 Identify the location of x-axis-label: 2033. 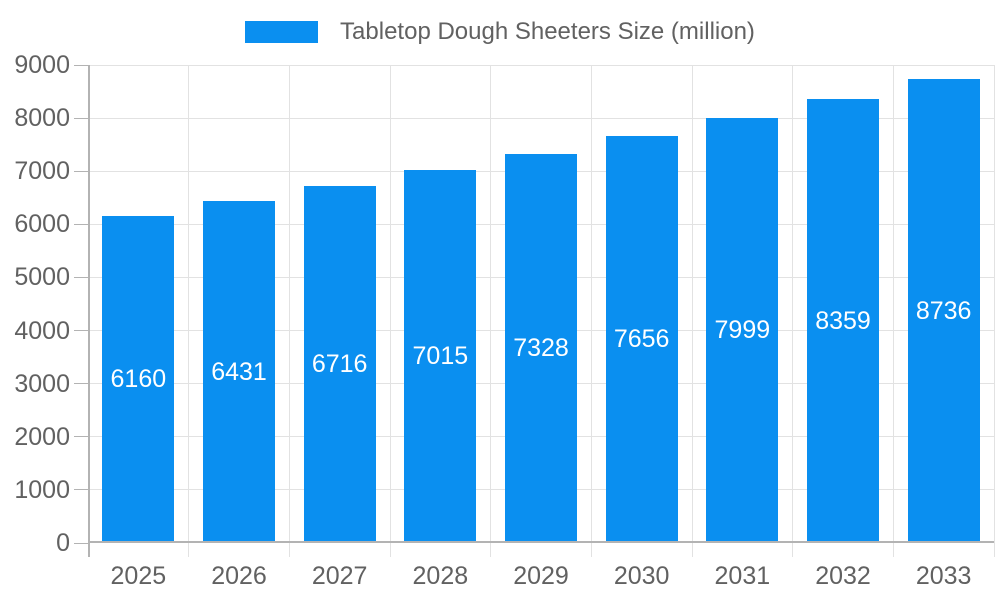
(943, 576).